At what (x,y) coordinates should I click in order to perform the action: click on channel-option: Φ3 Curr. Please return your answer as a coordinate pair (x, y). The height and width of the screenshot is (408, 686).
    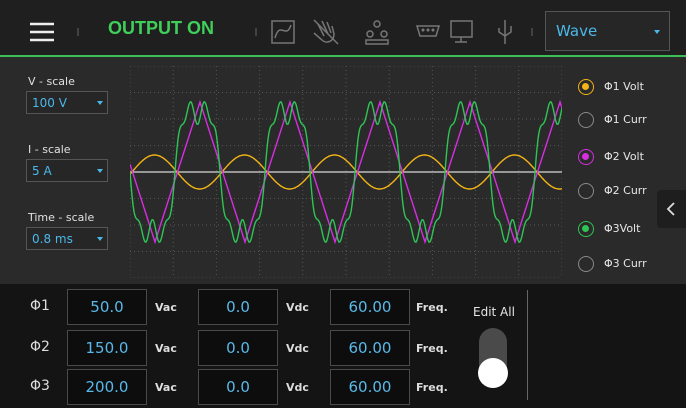
    Looking at the image, I should click on (618, 266).